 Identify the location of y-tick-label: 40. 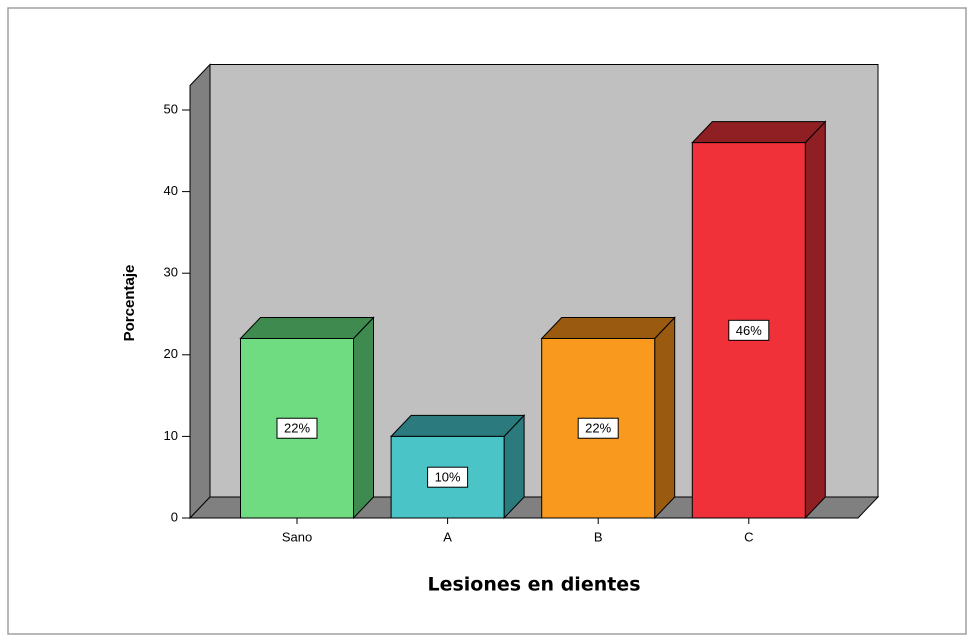
(171, 190).